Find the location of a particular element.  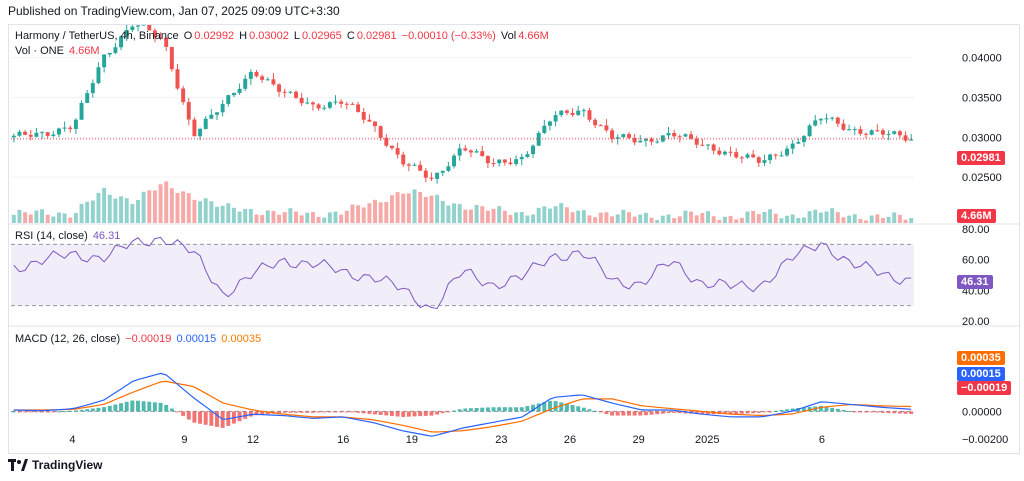

rsi-label: RSI (14, close) is located at coordinates (51, 236).